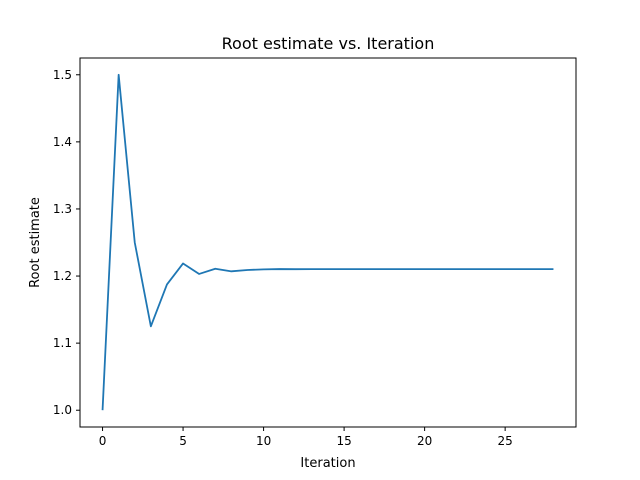 Image resolution: width=640 pixels, height=480 pixels. What do you see at coordinates (343, 441) in the screenshot?
I see `x-tick-label: 15` at bounding box center [343, 441].